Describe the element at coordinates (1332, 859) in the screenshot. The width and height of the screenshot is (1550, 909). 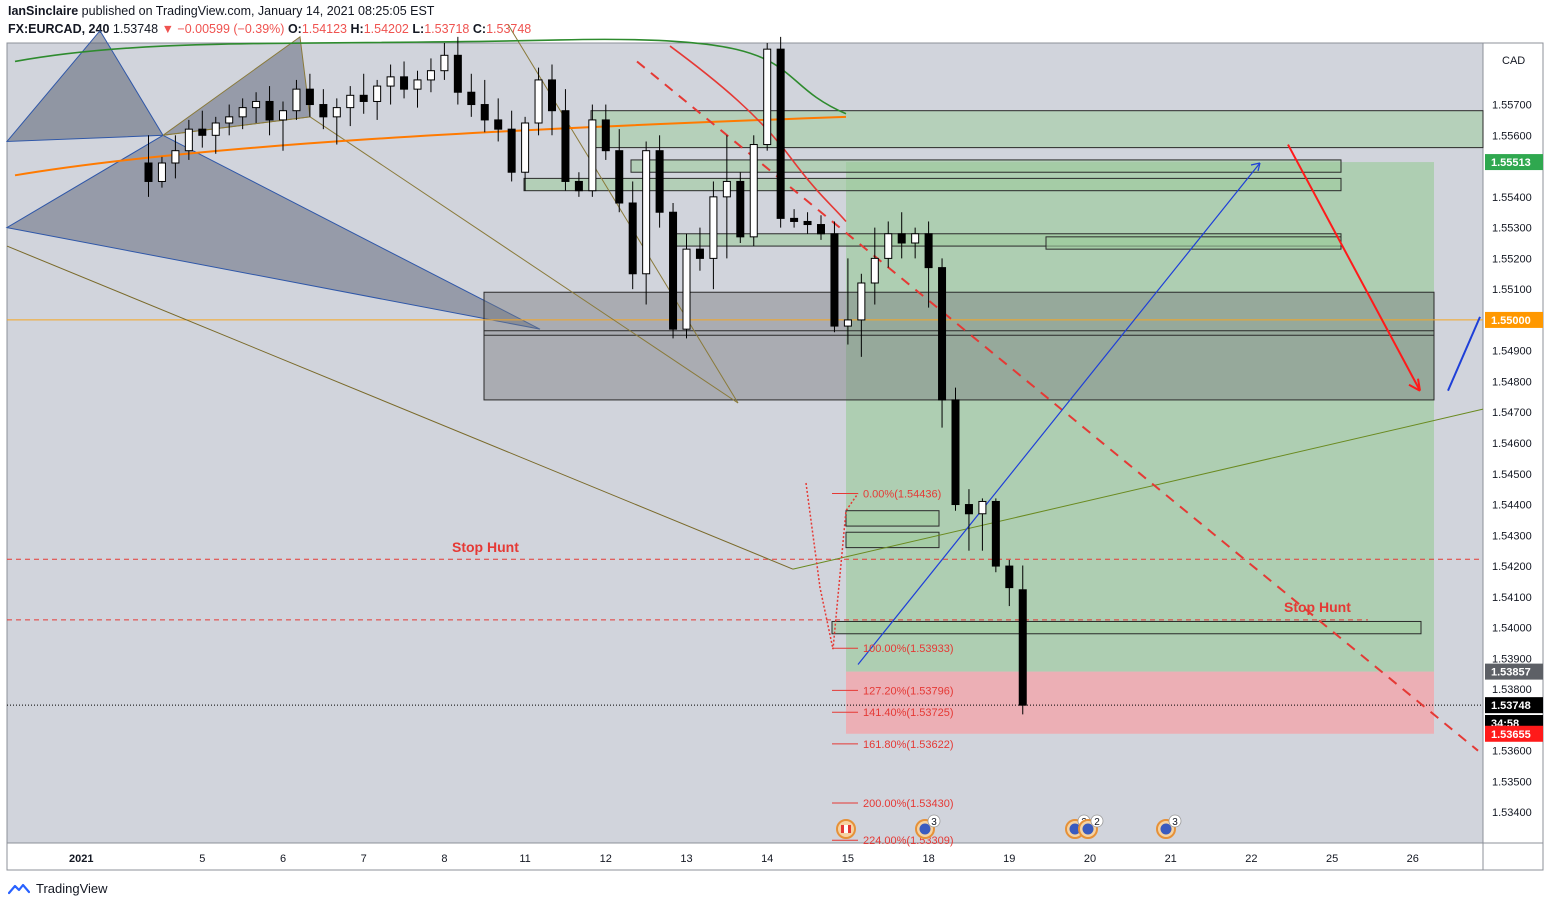
I see `time-tick-label: 25` at that location.